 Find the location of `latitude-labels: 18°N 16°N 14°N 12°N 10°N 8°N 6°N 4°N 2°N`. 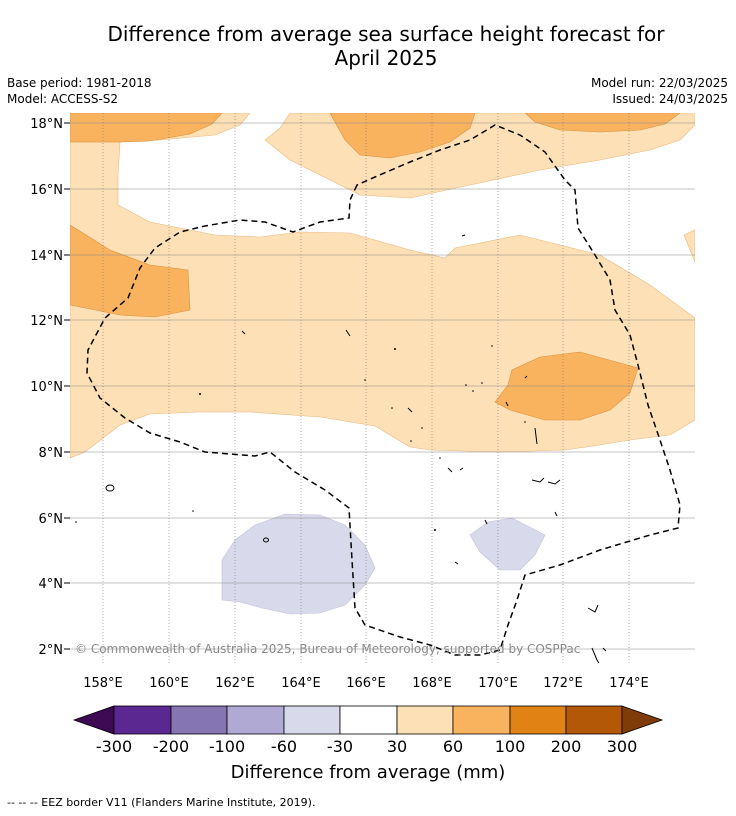

latitude-labels: 18°N 16°N 14°N 12°N 10°N 8°N 6°N 4°N 2°N is located at coordinates (46, 387).